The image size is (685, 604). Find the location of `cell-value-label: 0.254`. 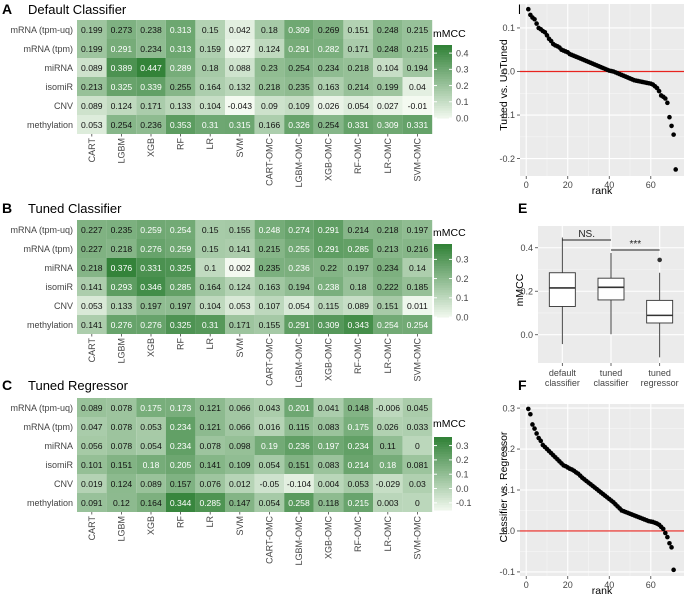

cell-value-label: 0.254 is located at coordinates (122, 125).